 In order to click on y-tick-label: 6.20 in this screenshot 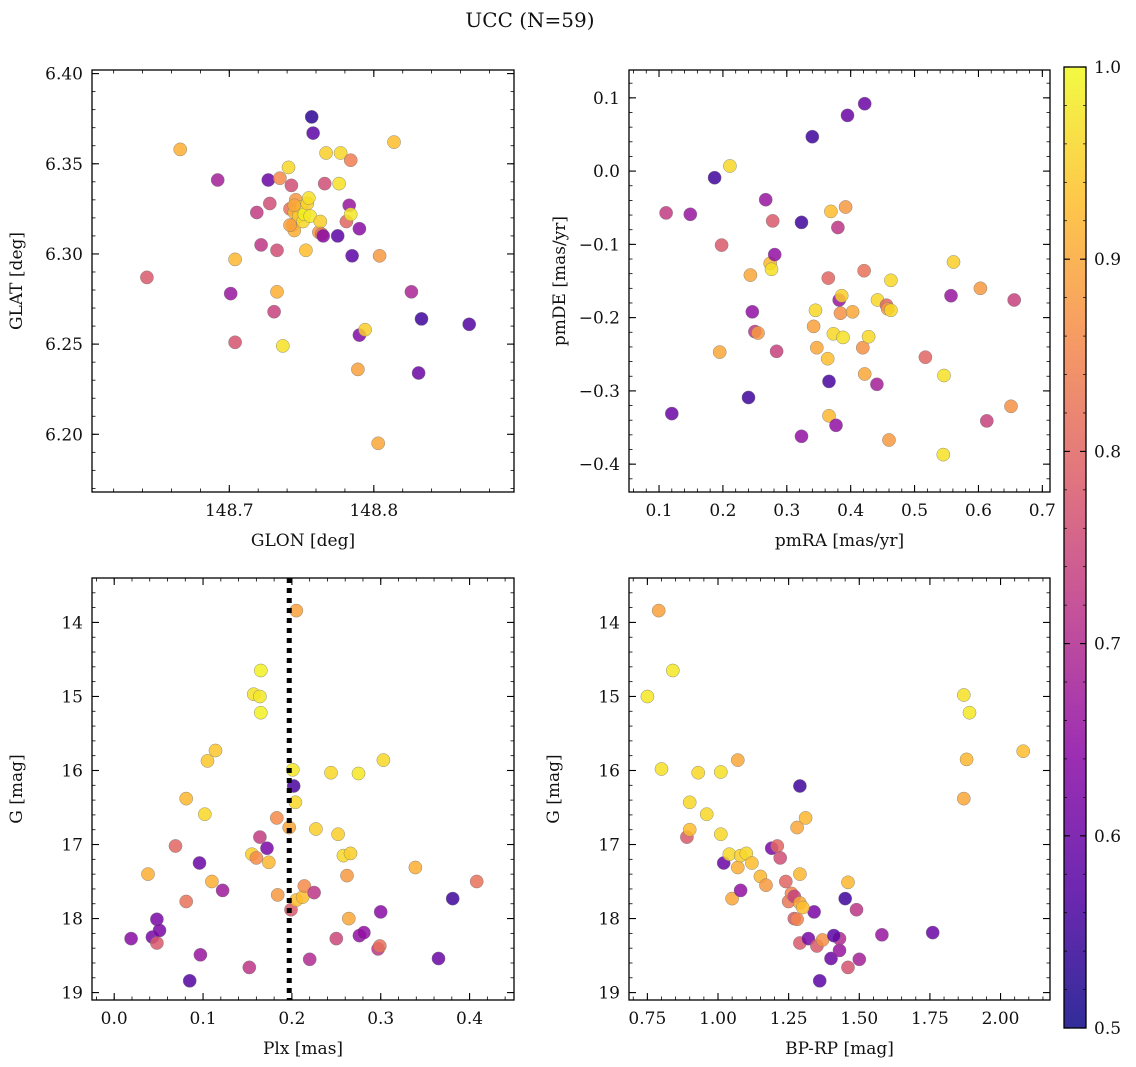, I will do `click(64, 435)`.